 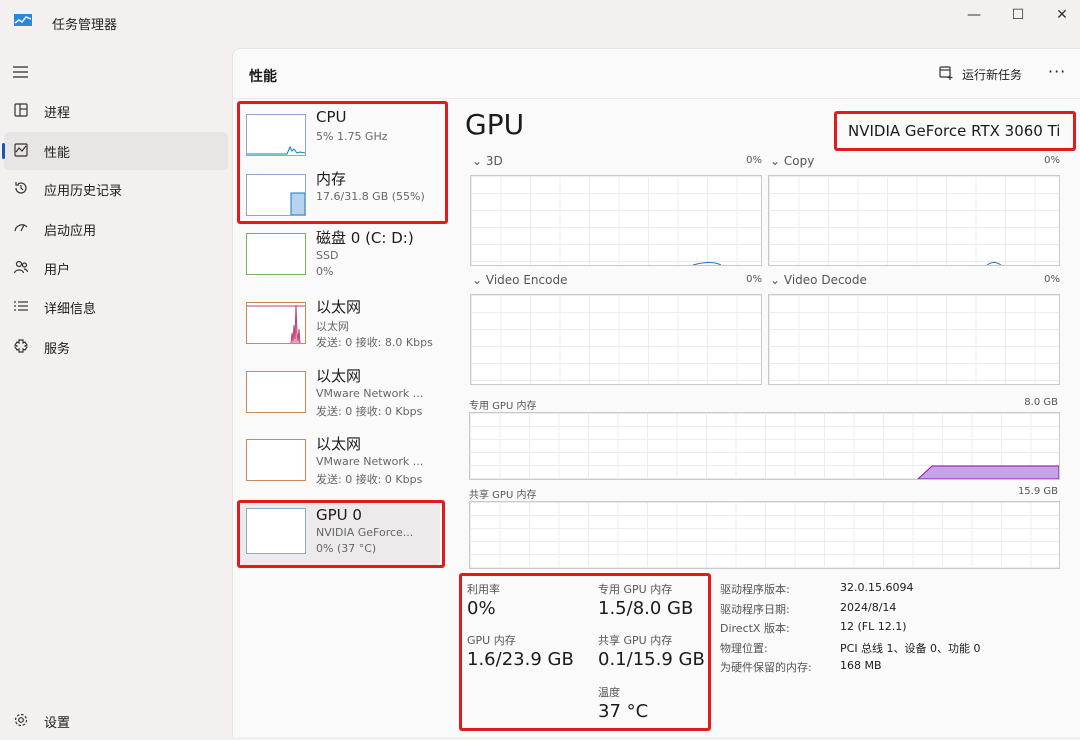 What do you see at coordinates (352, 136) in the screenshot?
I see `device-subtitle: 5% 1.75 GHz` at bounding box center [352, 136].